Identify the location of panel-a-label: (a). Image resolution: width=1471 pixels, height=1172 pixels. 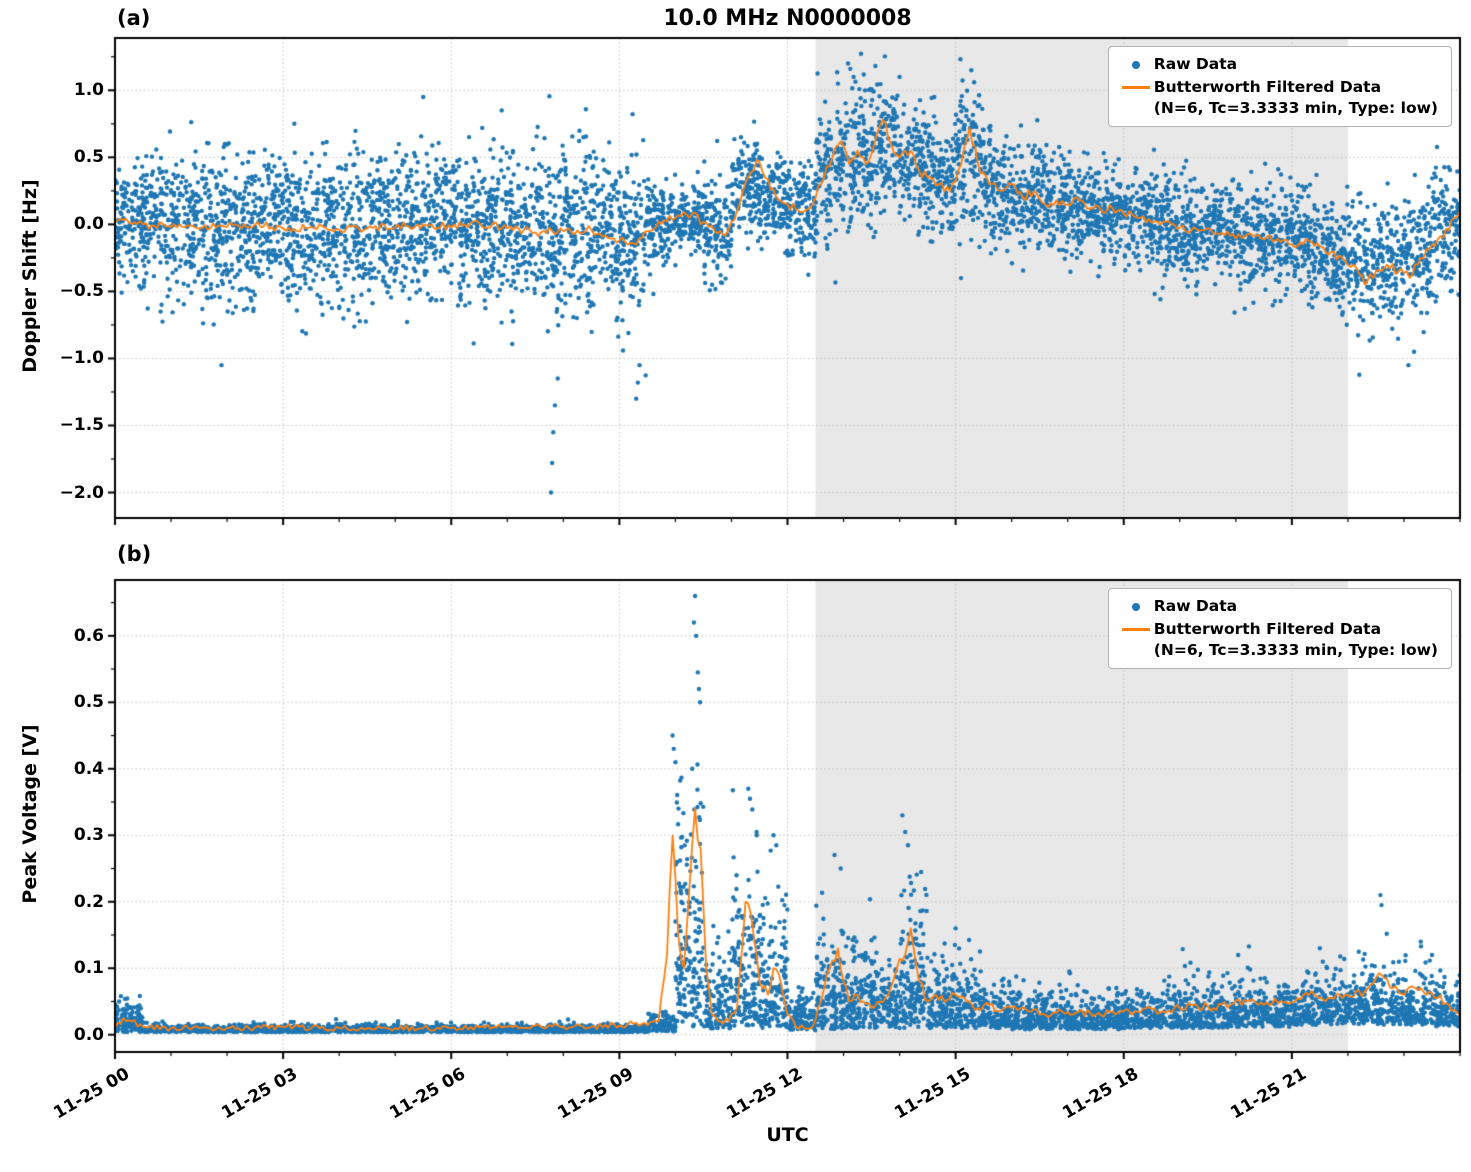
(134, 18).